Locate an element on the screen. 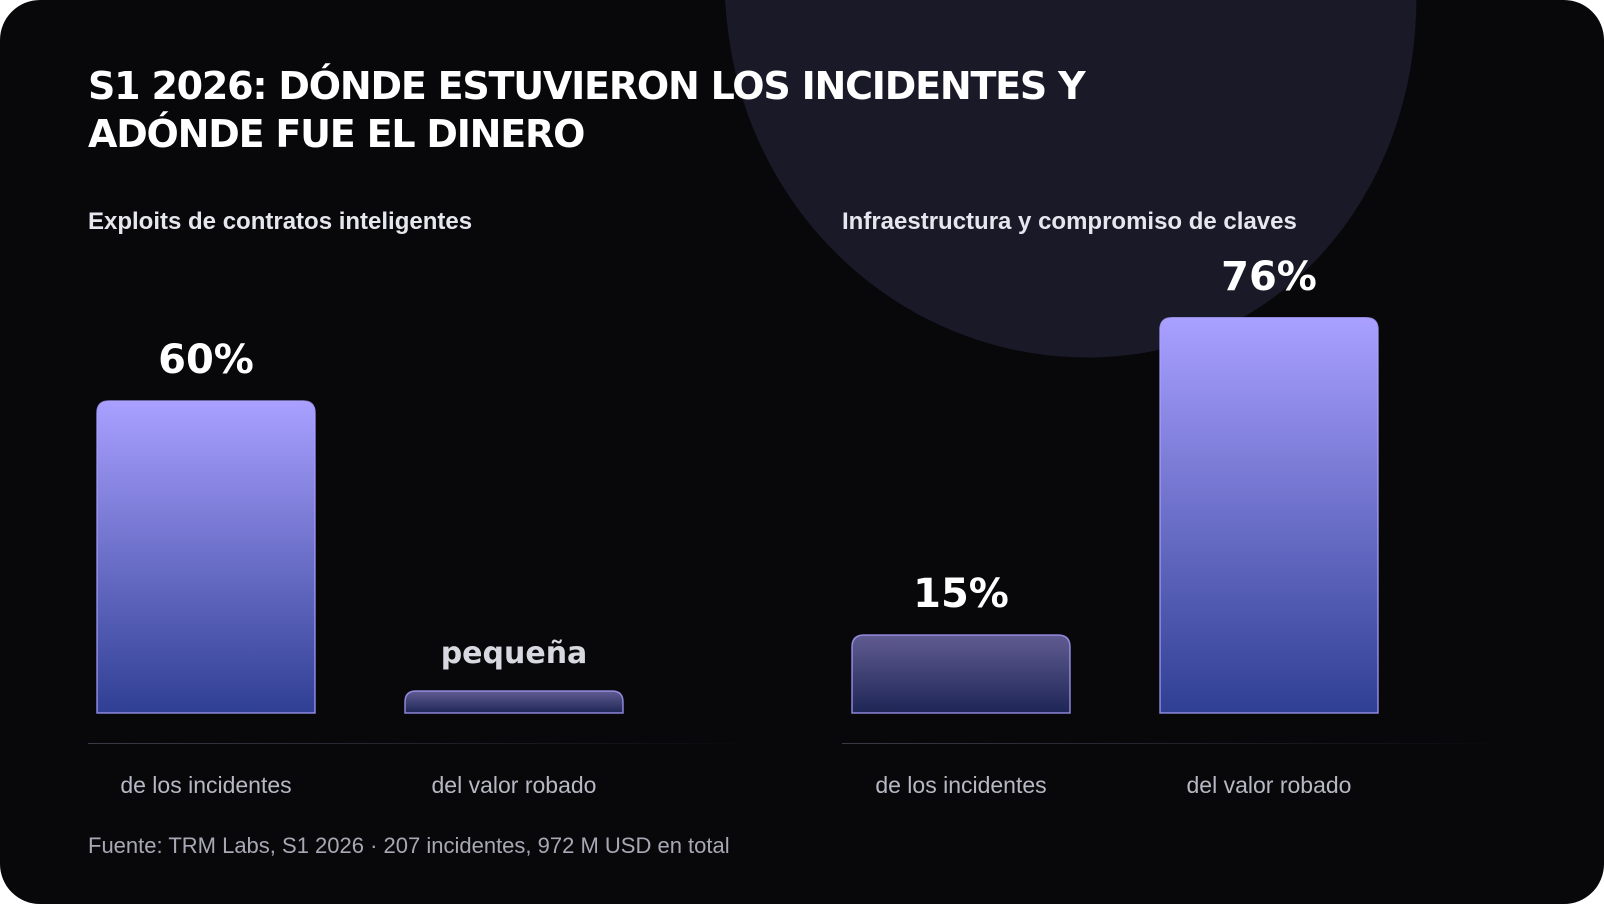 The height and width of the screenshot is (904, 1604). left-baseline is located at coordinates (423, 743).